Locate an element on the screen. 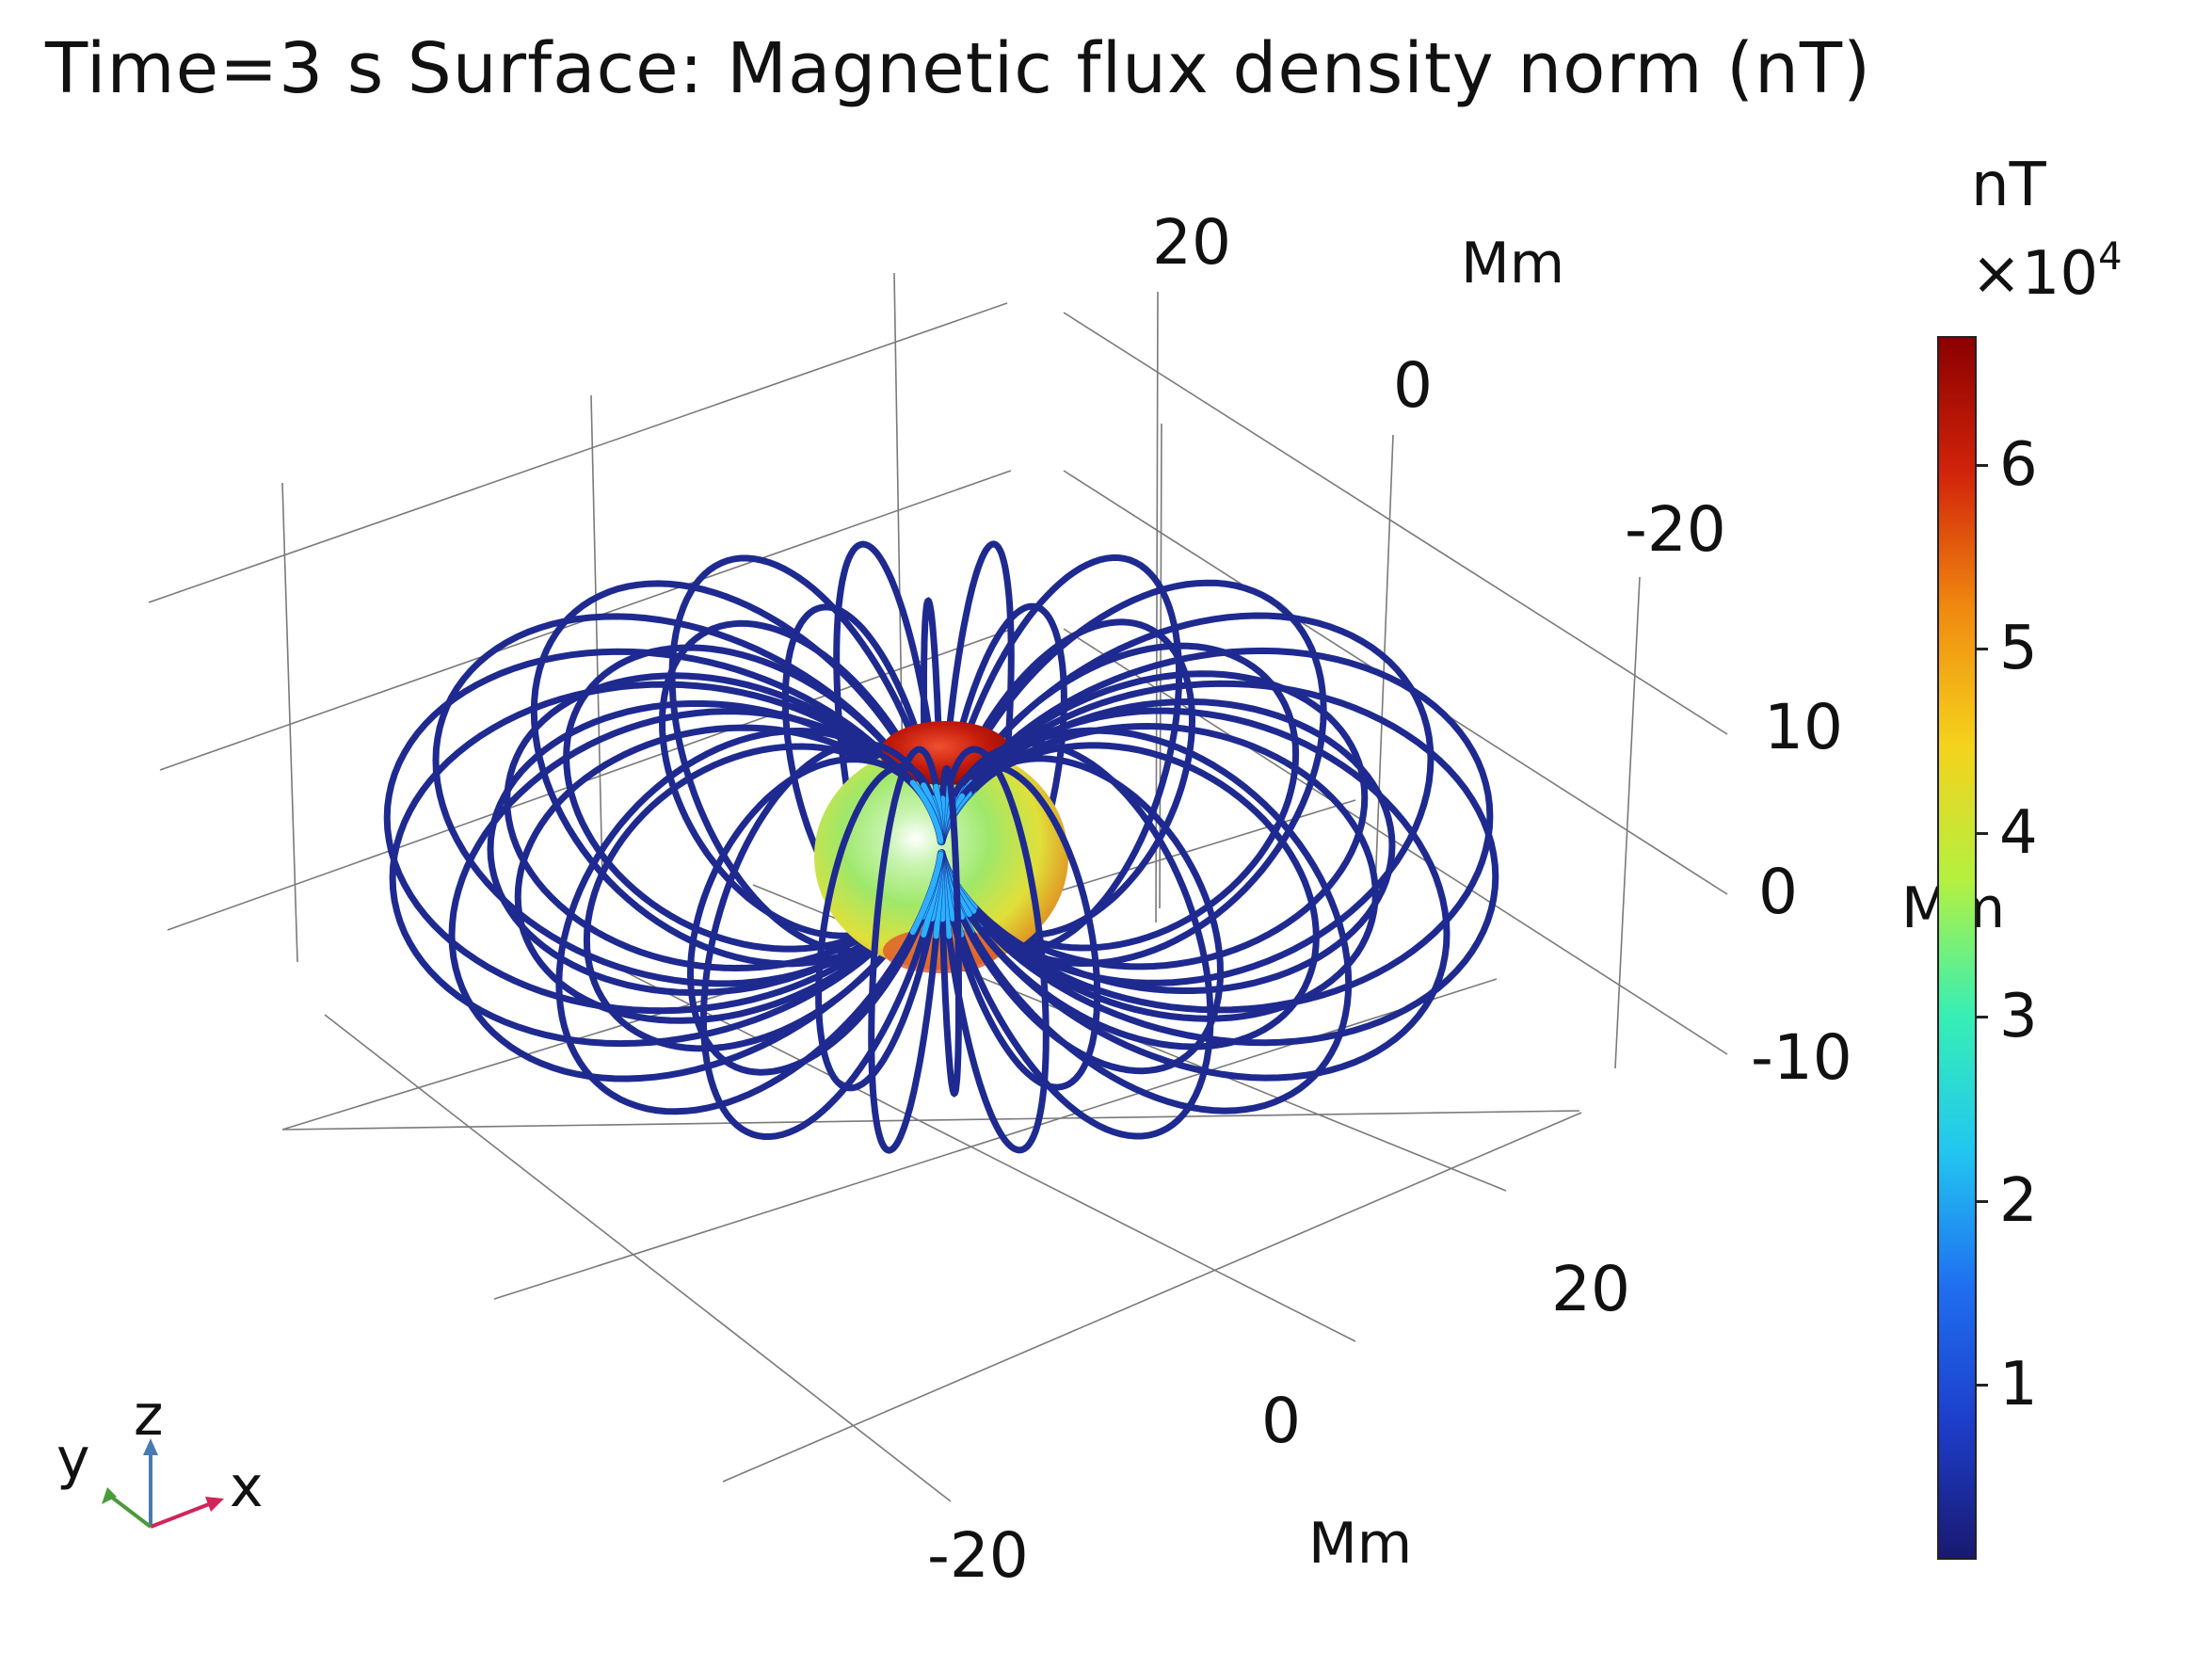 Image resolution: width=2212 pixels, height=1668 pixels. z-tick-0: 0 is located at coordinates (1778, 892).